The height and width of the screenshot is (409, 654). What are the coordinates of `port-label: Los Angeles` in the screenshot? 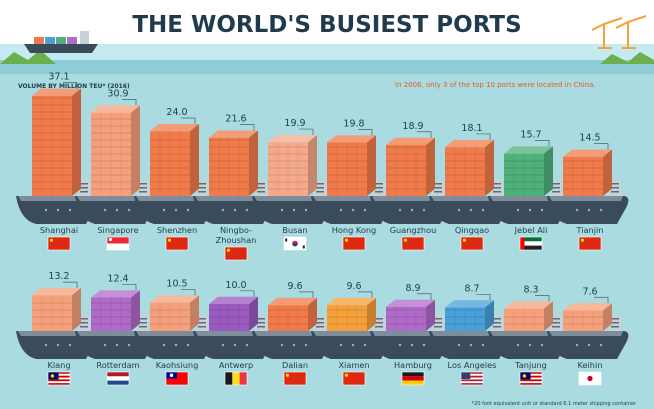 It's located at (472, 365).